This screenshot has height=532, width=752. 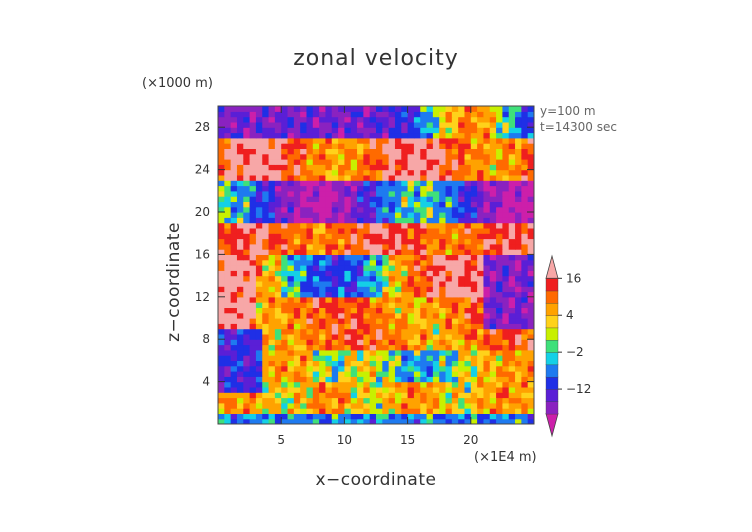 I want to click on colorbar-segment, so click(x=552, y=309).